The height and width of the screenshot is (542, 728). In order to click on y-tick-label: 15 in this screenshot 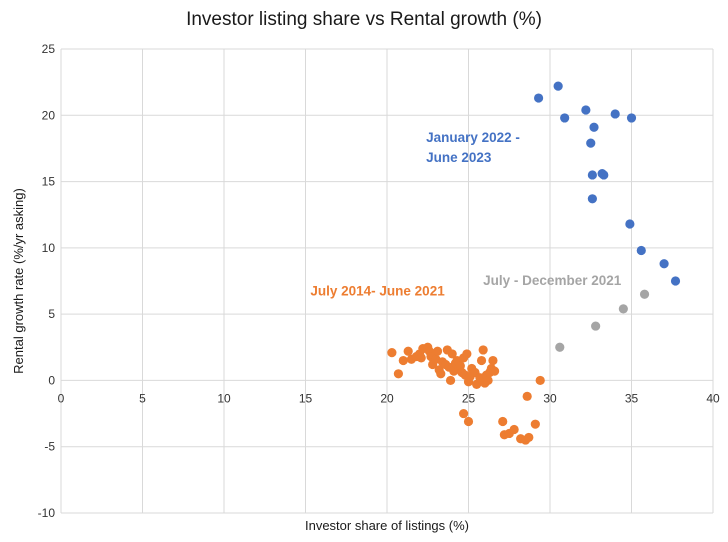, I will do `click(49, 182)`.